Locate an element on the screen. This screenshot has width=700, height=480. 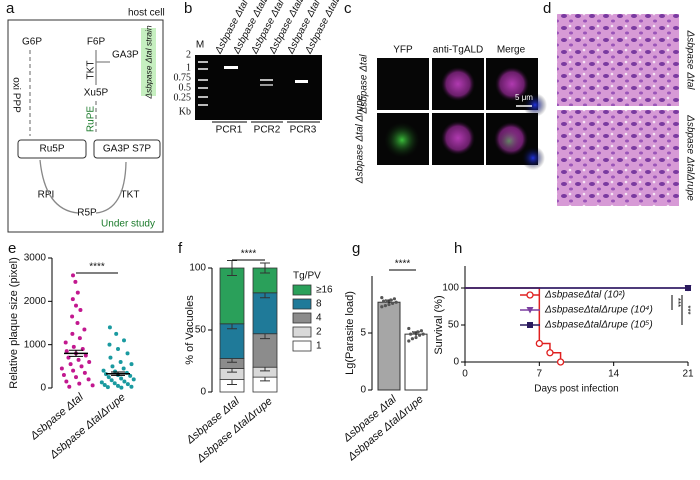
strain-label: Δsbpase Δtal strain is located at coordinates (148, 62).